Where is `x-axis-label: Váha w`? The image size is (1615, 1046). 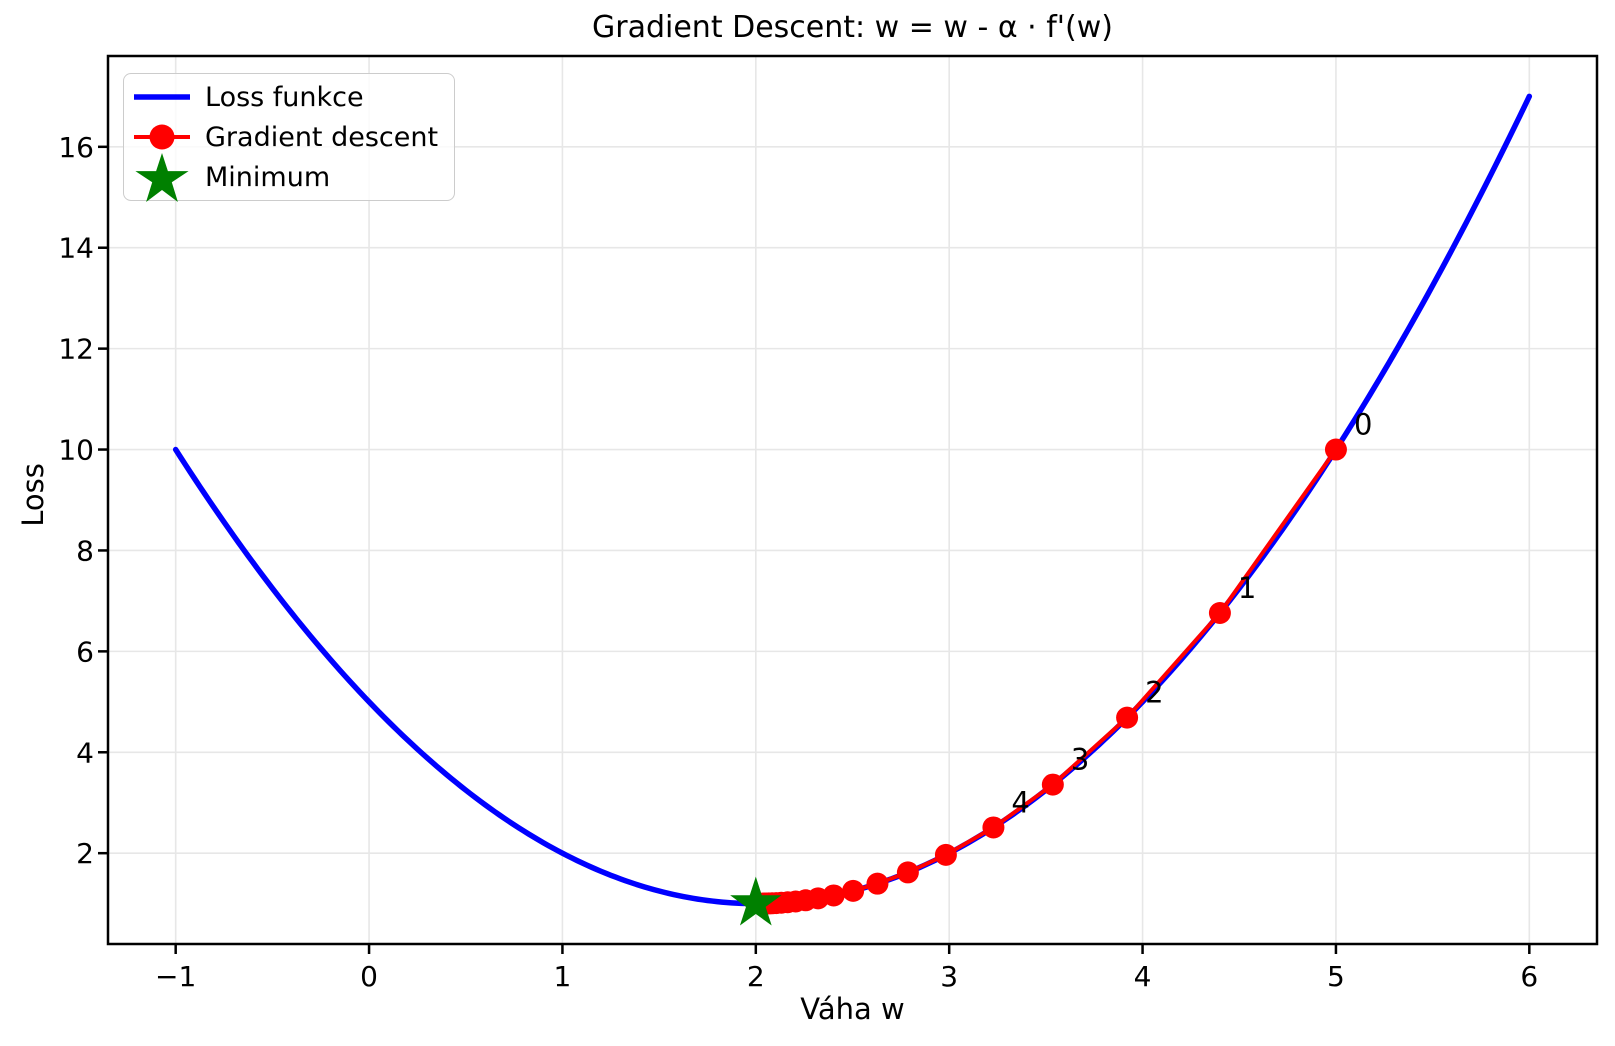
x-axis-label: Váha w is located at coordinates (852, 1009).